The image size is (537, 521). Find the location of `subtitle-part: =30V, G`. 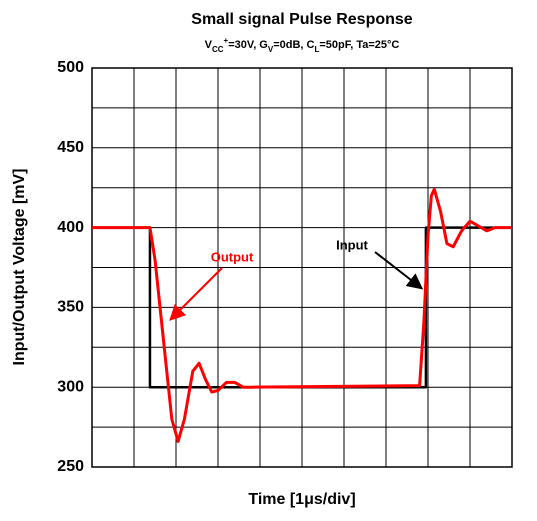

subtitle-part: =30V, G is located at coordinates (248, 45).